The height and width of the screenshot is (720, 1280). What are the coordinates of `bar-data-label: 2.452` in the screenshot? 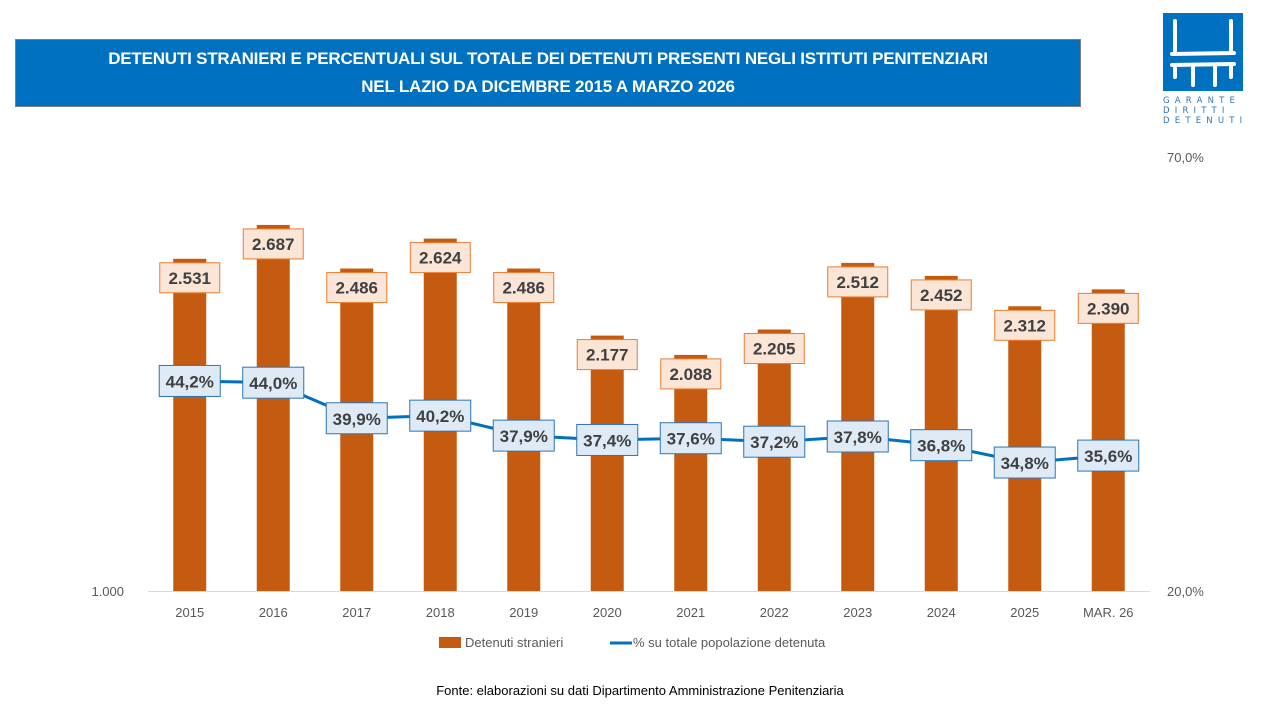 It's located at (941, 295).